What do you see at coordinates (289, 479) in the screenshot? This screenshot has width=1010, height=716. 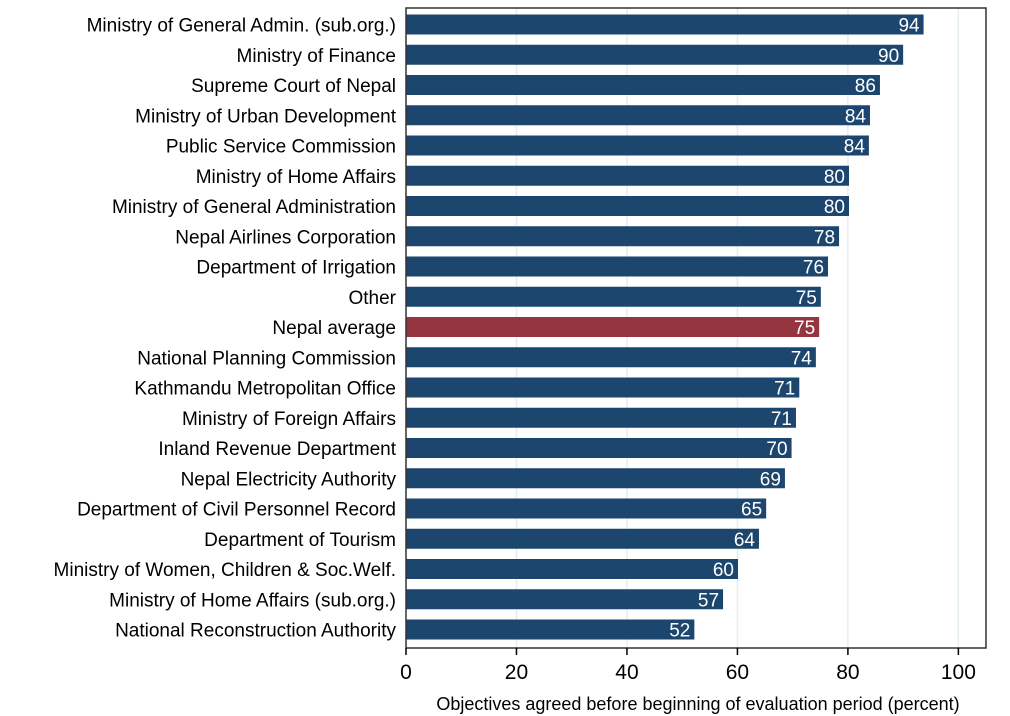 I see `category-label: Nepal Electricity Authority` at bounding box center [289, 479].